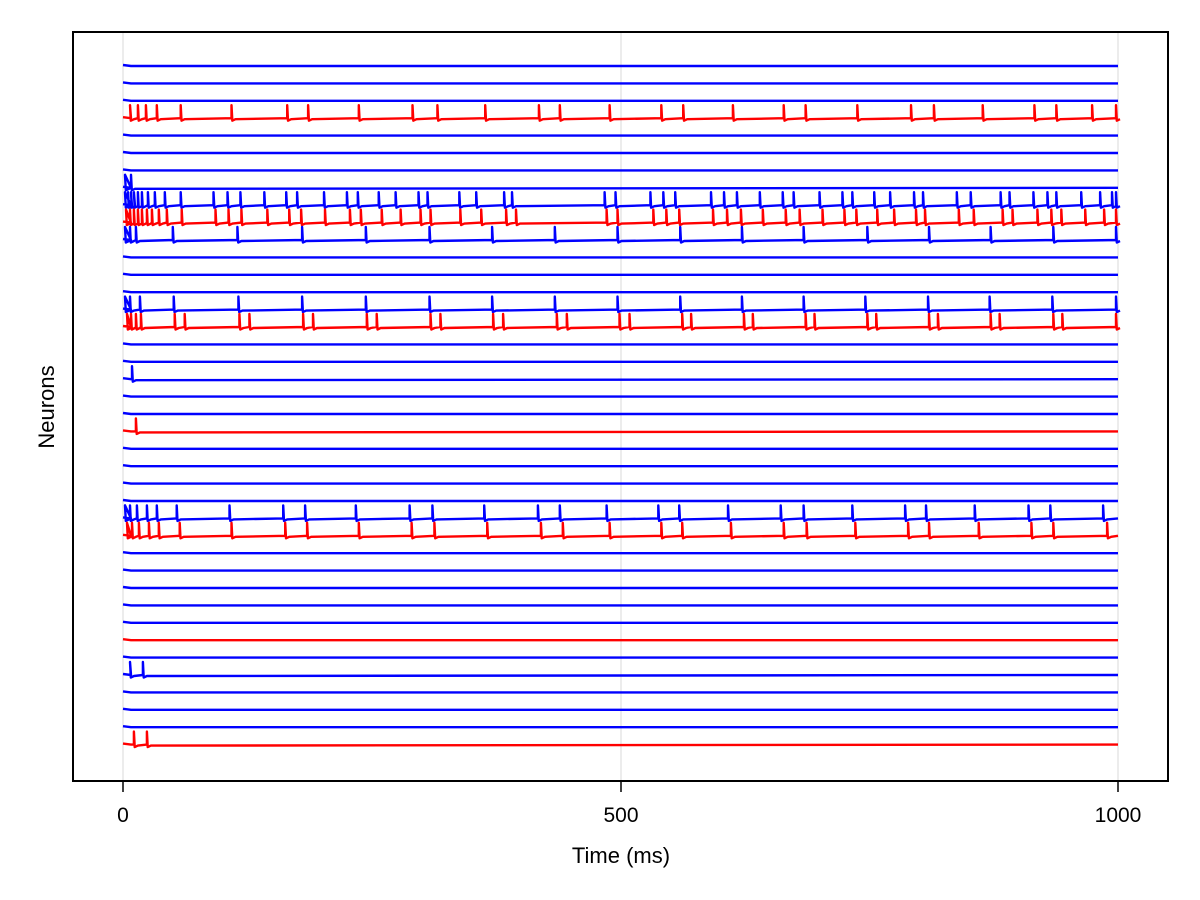 The image size is (1200, 900). I want to click on y-axis-label: Neurons, so click(46, 406).